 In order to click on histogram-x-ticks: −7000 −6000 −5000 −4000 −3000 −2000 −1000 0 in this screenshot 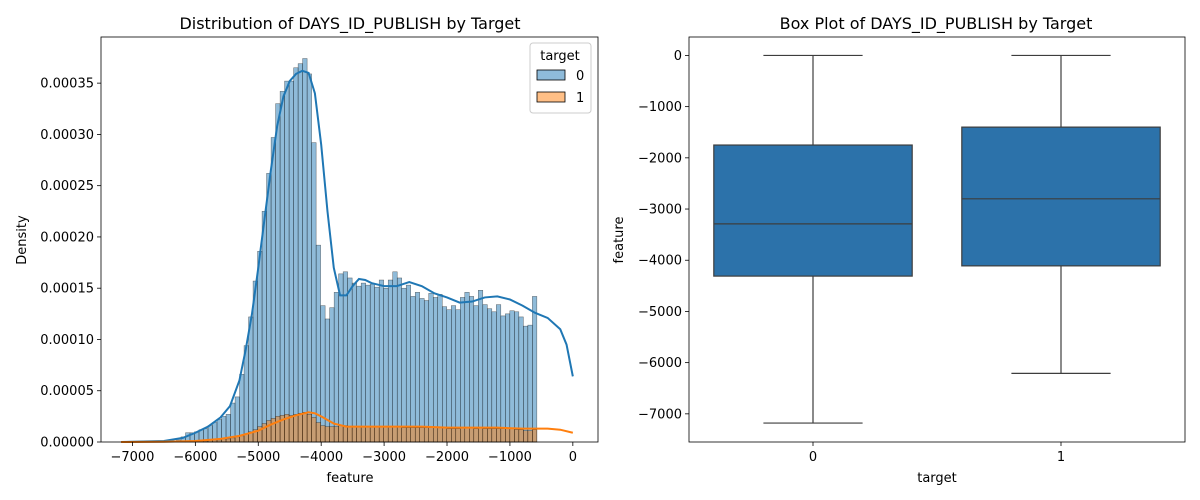, I will do `click(343, 453)`.